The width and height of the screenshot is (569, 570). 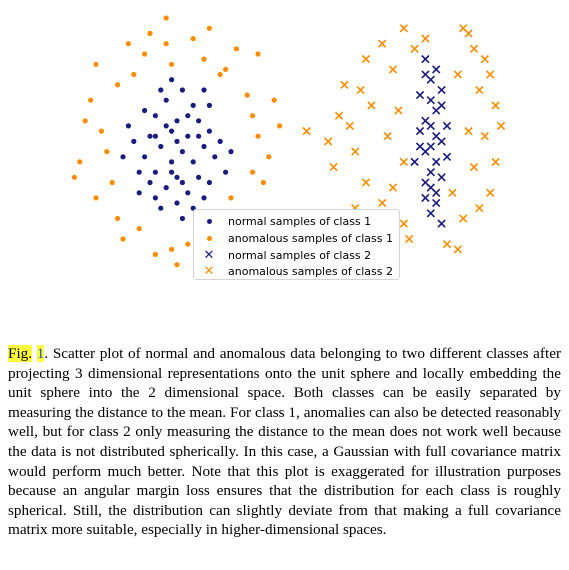 What do you see at coordinates (20, 353) in the screenshot?
I see `figure-label: Fig.` at bounding box center [20, 353].